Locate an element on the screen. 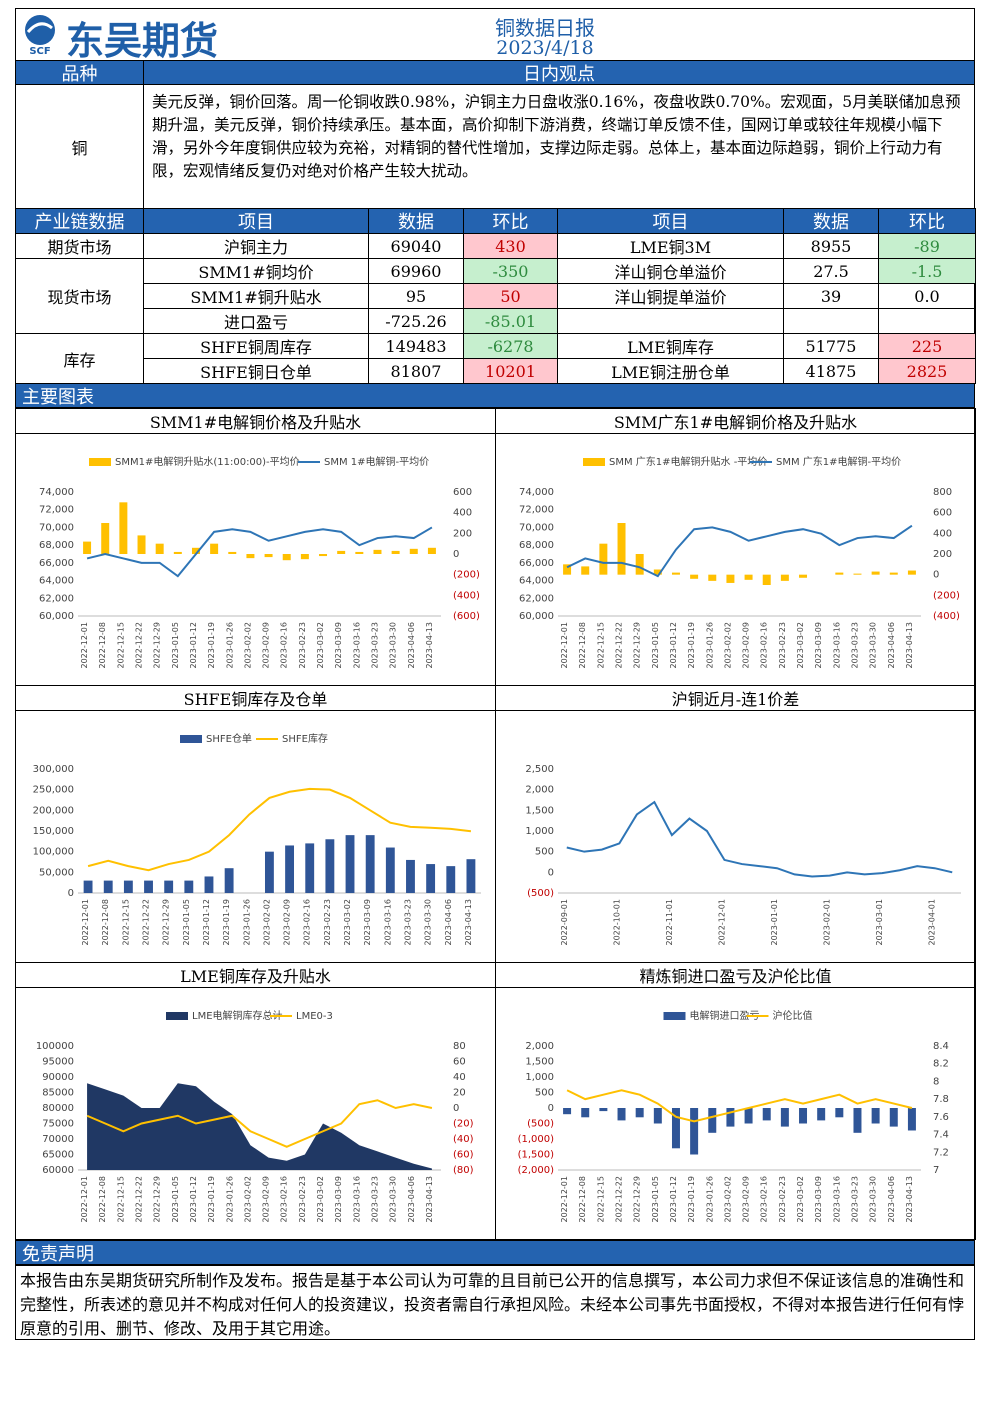 This screenshot has height=1403, width=992. legend-label: SMM 1#电解铜-平均价 is located at coordinates (376, 461).